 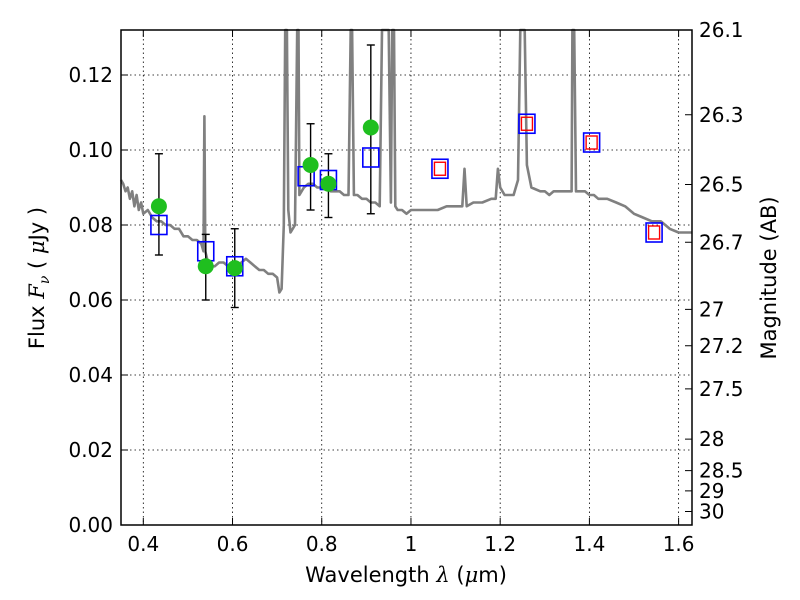 I want to click on y-tick-label: 0.08, so click(x=90, y=225).